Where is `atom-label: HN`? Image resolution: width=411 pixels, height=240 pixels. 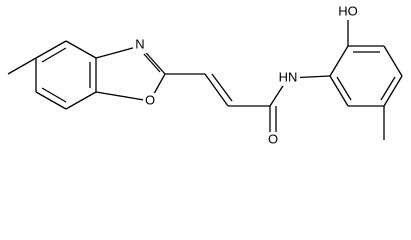 atom-label: HN is located at coordinates (288, 76).